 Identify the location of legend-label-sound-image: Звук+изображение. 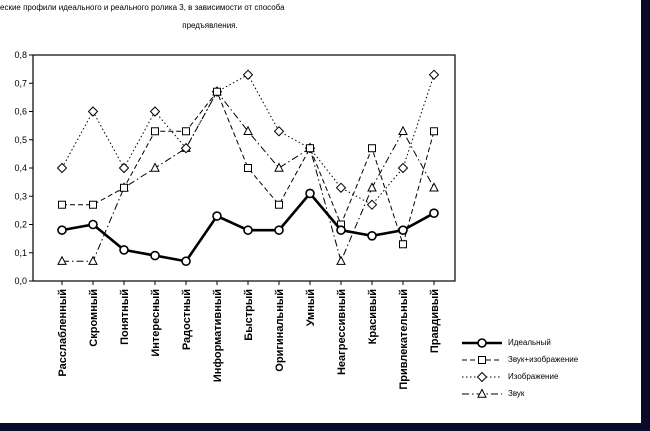
(543, 359).